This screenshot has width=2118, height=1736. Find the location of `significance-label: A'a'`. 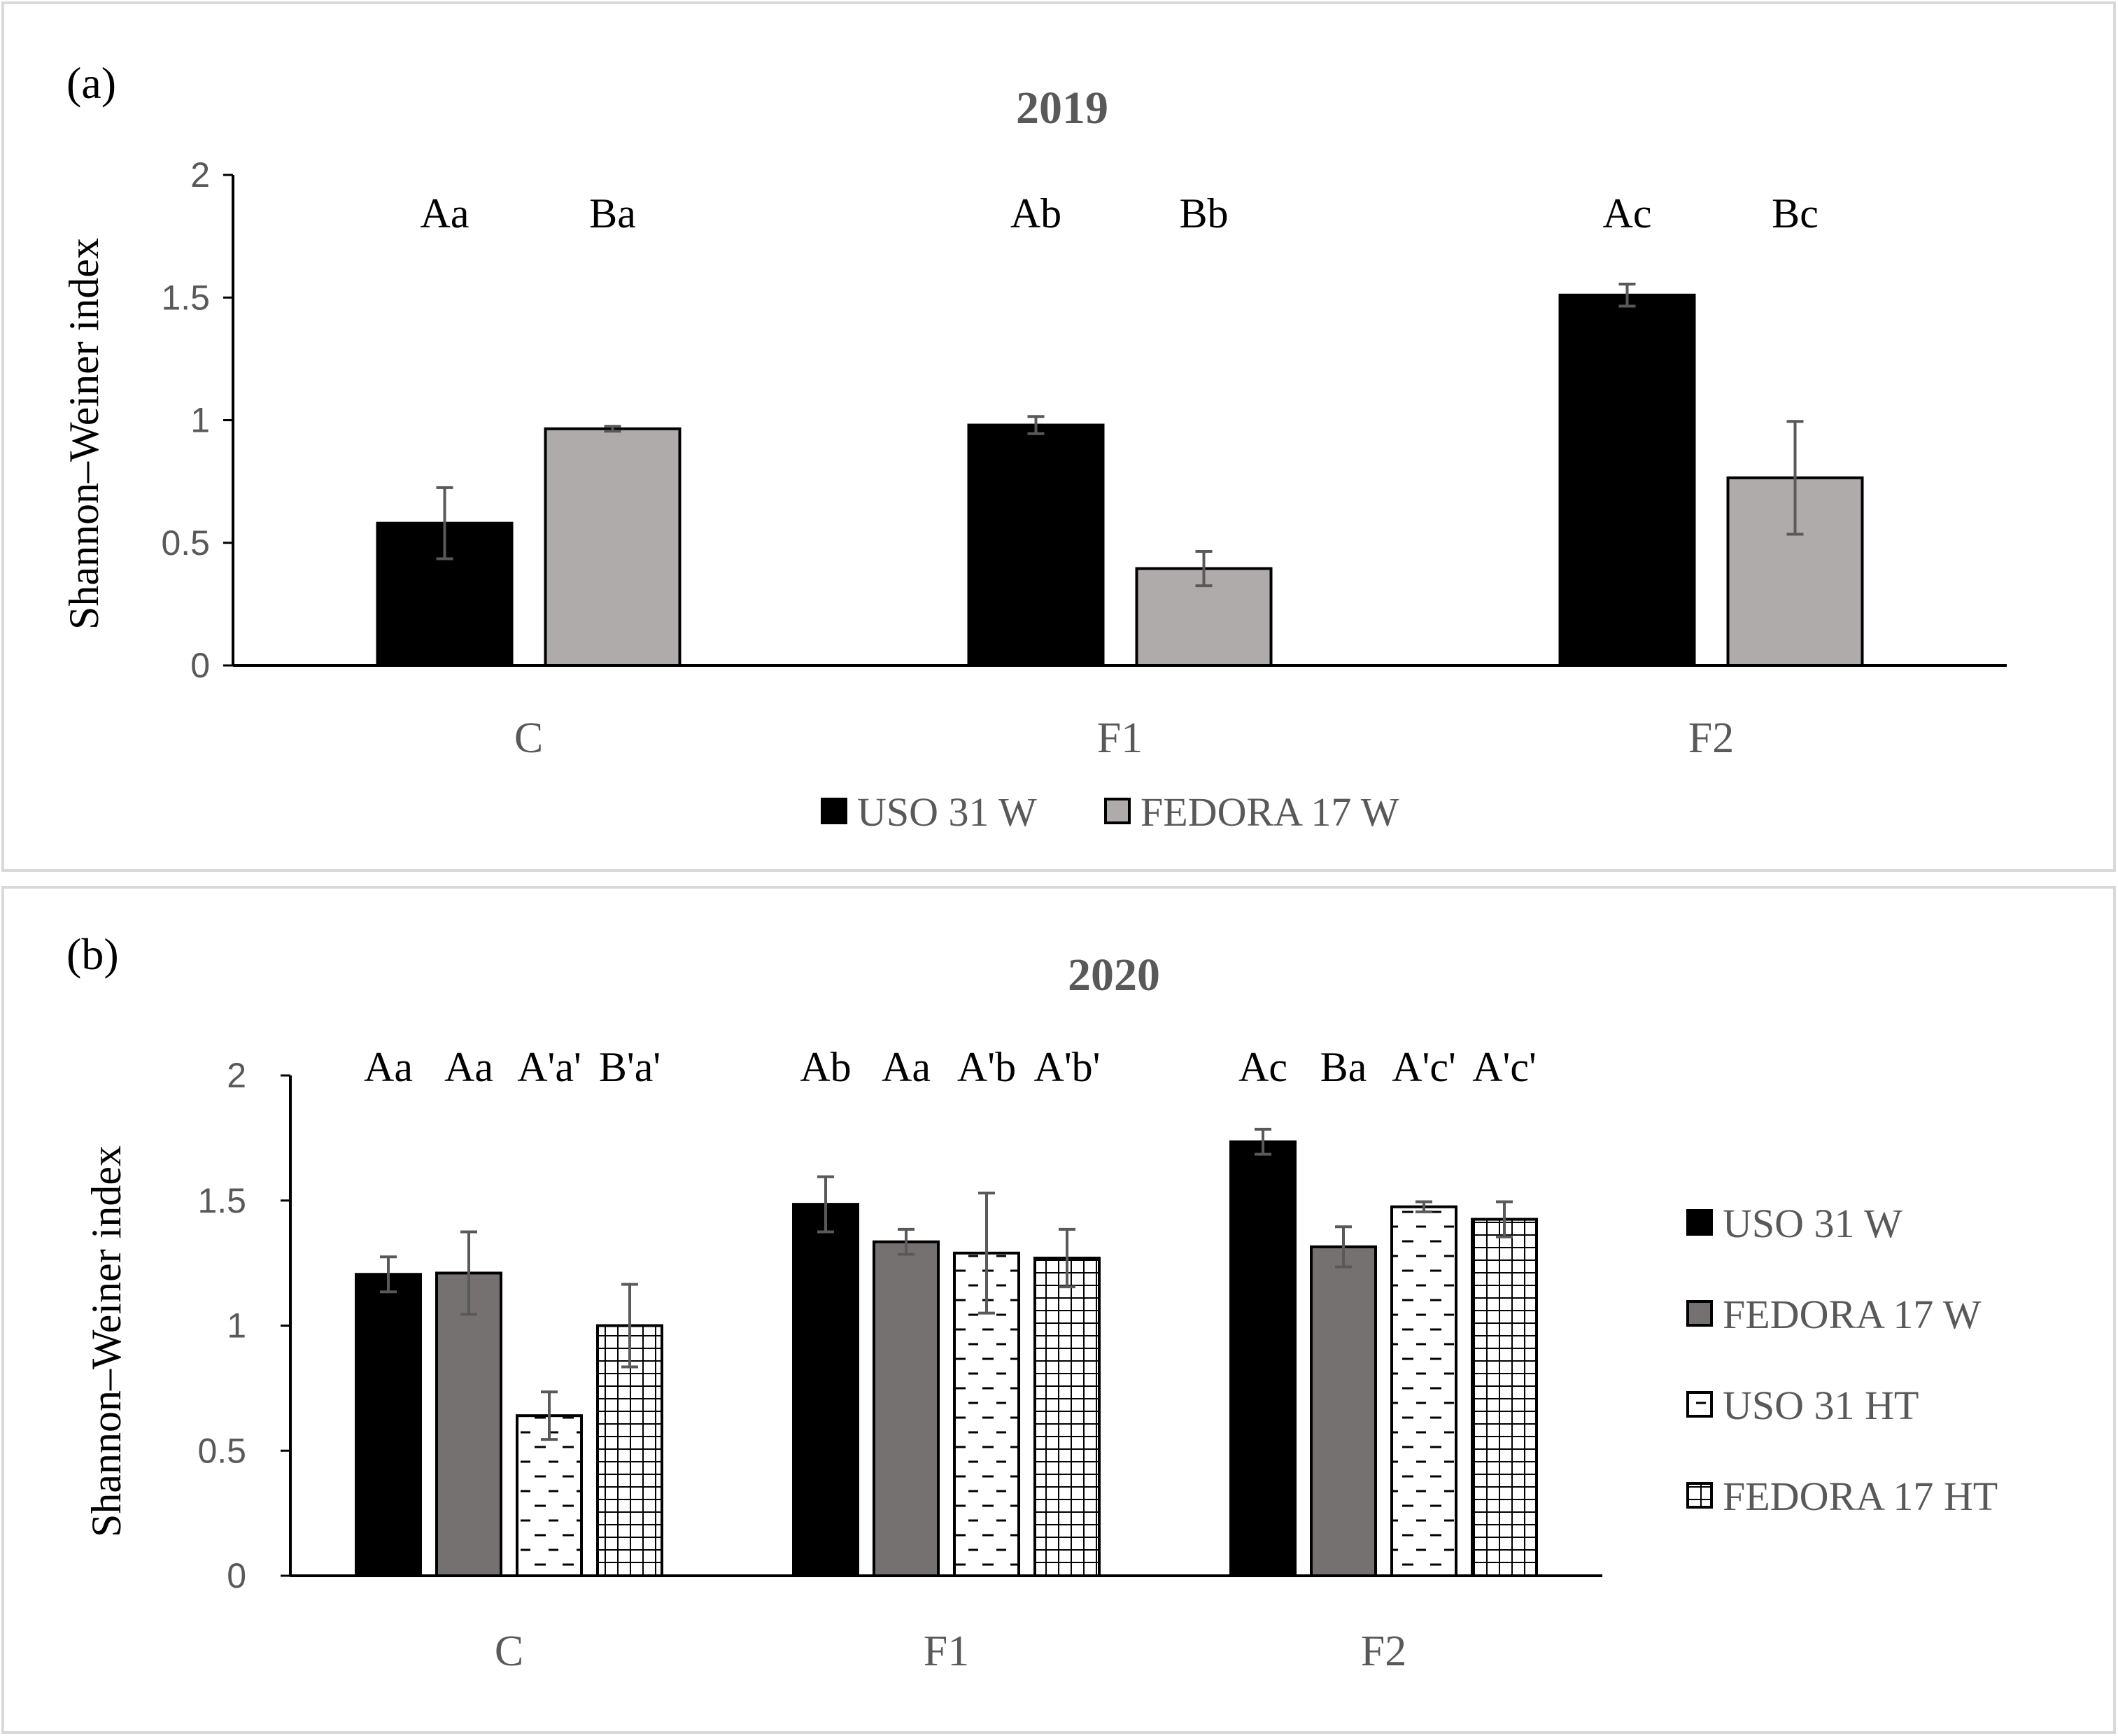

significance-label: A'a' is located at coordinates (549, 1067).